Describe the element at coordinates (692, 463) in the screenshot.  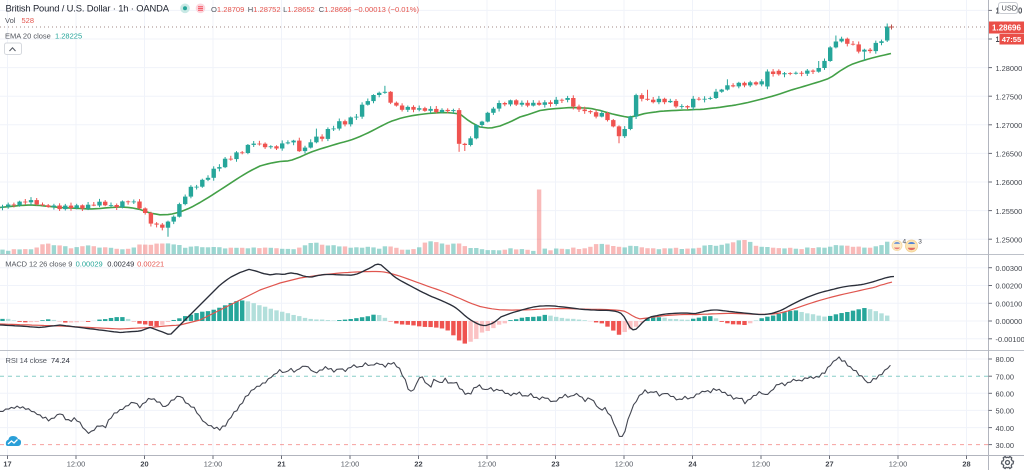
I see `svg-text: 24` at that location.